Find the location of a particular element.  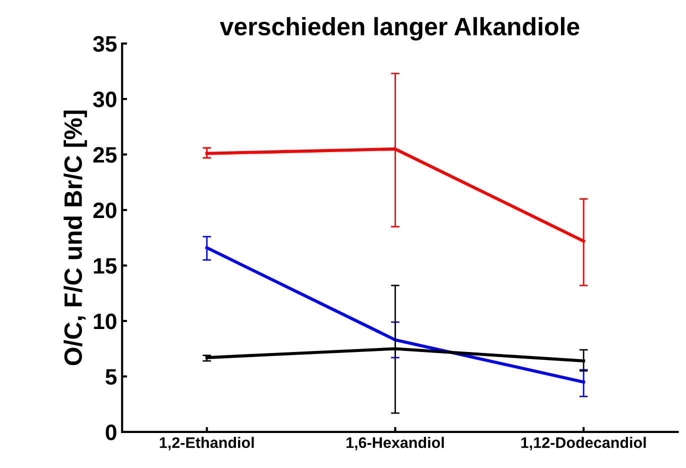

y-axis-title: O/C, F/C und Br/C [%] is located at coordinates (75, 238).